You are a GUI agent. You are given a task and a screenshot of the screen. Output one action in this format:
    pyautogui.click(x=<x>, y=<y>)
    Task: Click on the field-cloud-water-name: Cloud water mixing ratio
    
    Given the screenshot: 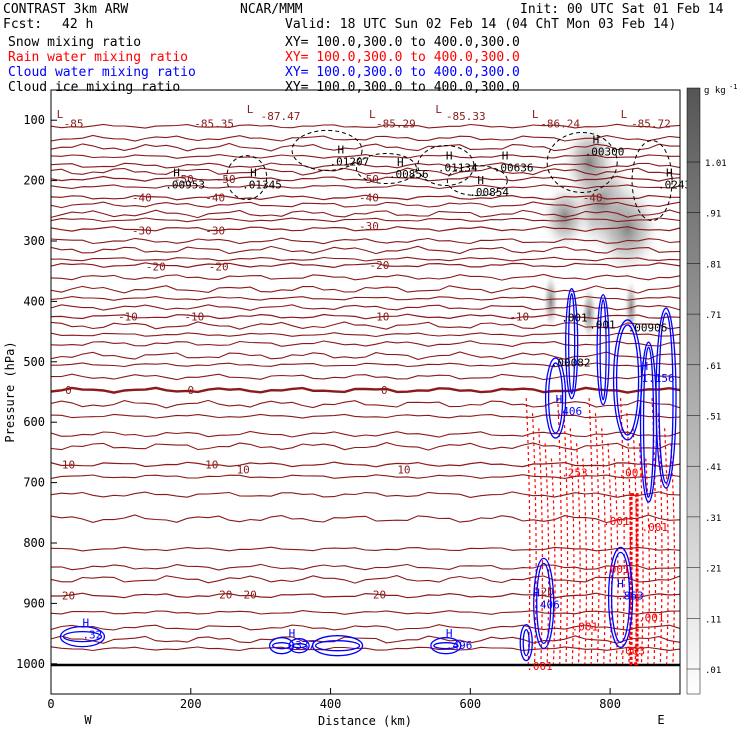 What is the action you would take?
    pyautogui.click(x=102, y=72)
    